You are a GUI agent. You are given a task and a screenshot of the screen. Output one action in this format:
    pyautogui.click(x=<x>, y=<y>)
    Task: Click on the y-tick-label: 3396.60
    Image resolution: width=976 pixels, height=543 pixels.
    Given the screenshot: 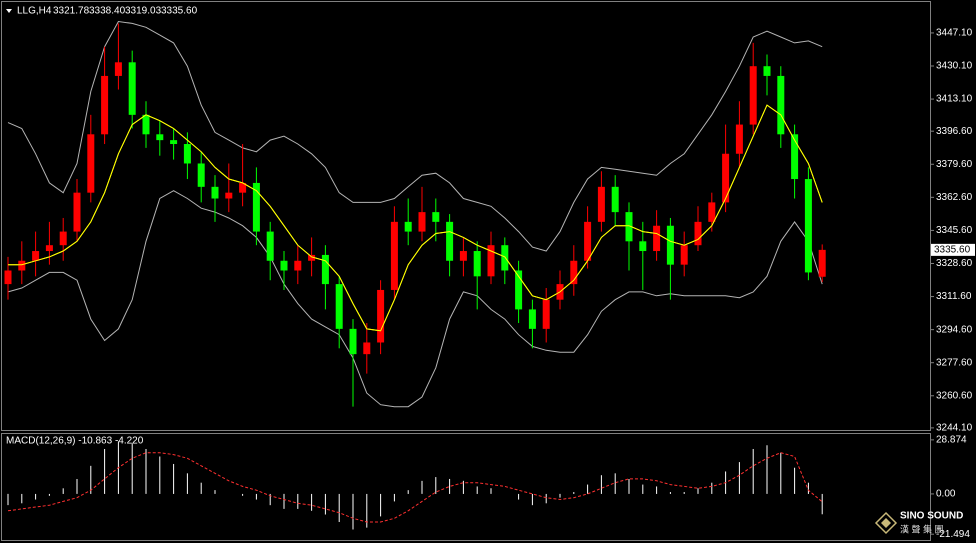 What is the action you would take?
    pyautogui.click(x=954, y=131)
    